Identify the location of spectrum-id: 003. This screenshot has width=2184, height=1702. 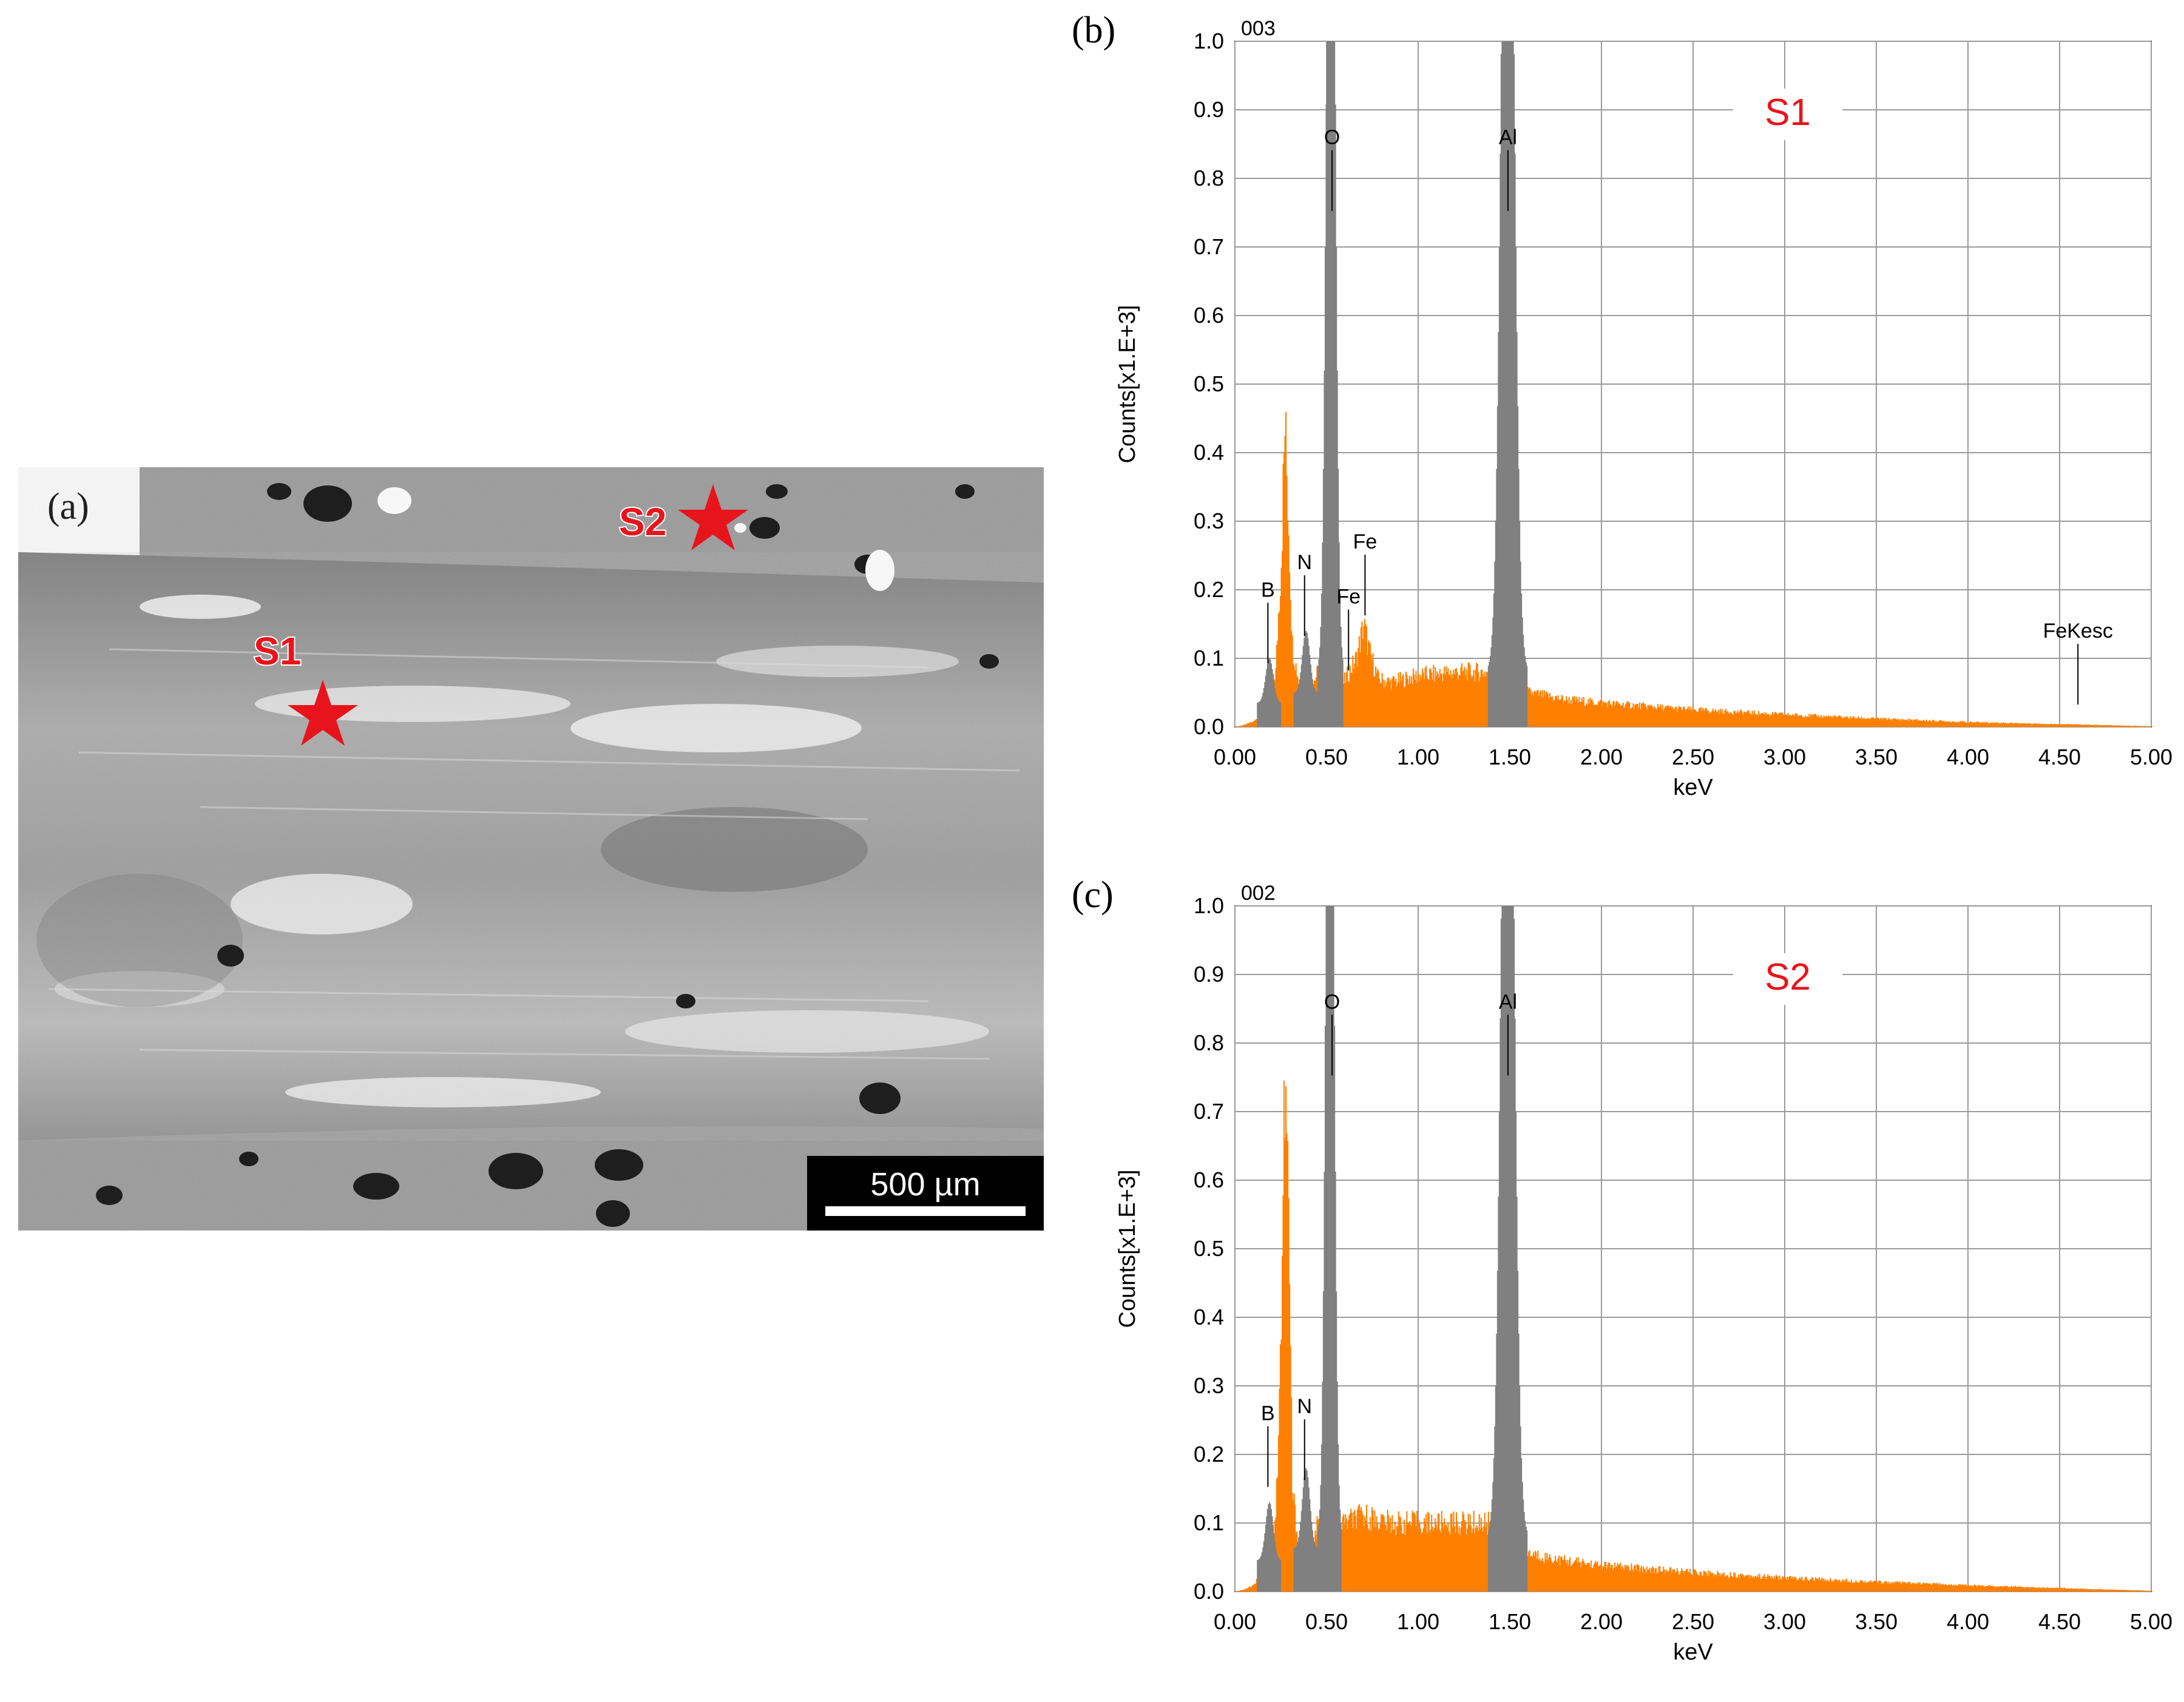
(1258, 29).